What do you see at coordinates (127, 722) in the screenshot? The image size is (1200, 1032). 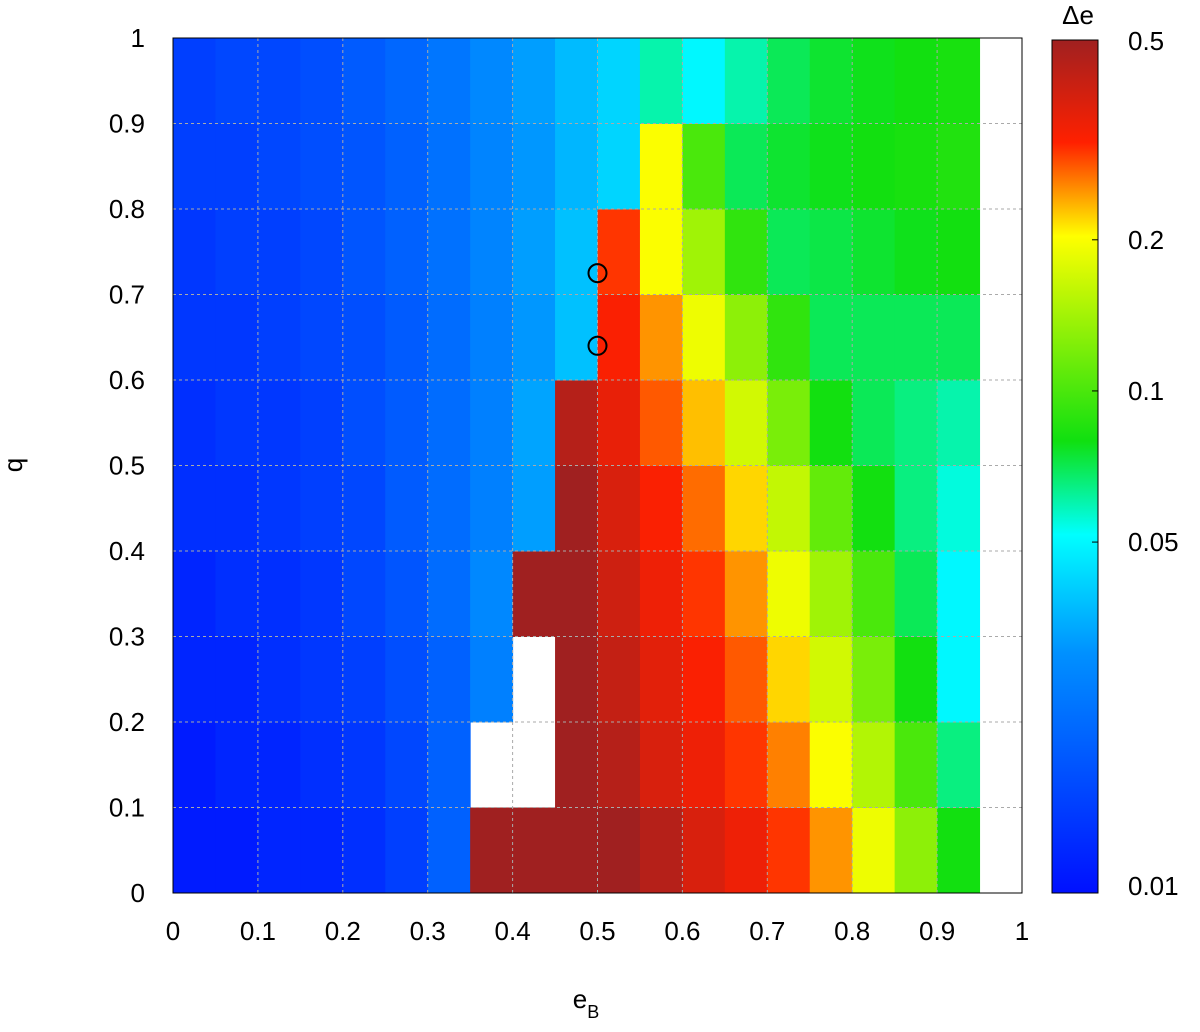 I see `y-tick-label: 0.2` at bounding box center [127, 722].